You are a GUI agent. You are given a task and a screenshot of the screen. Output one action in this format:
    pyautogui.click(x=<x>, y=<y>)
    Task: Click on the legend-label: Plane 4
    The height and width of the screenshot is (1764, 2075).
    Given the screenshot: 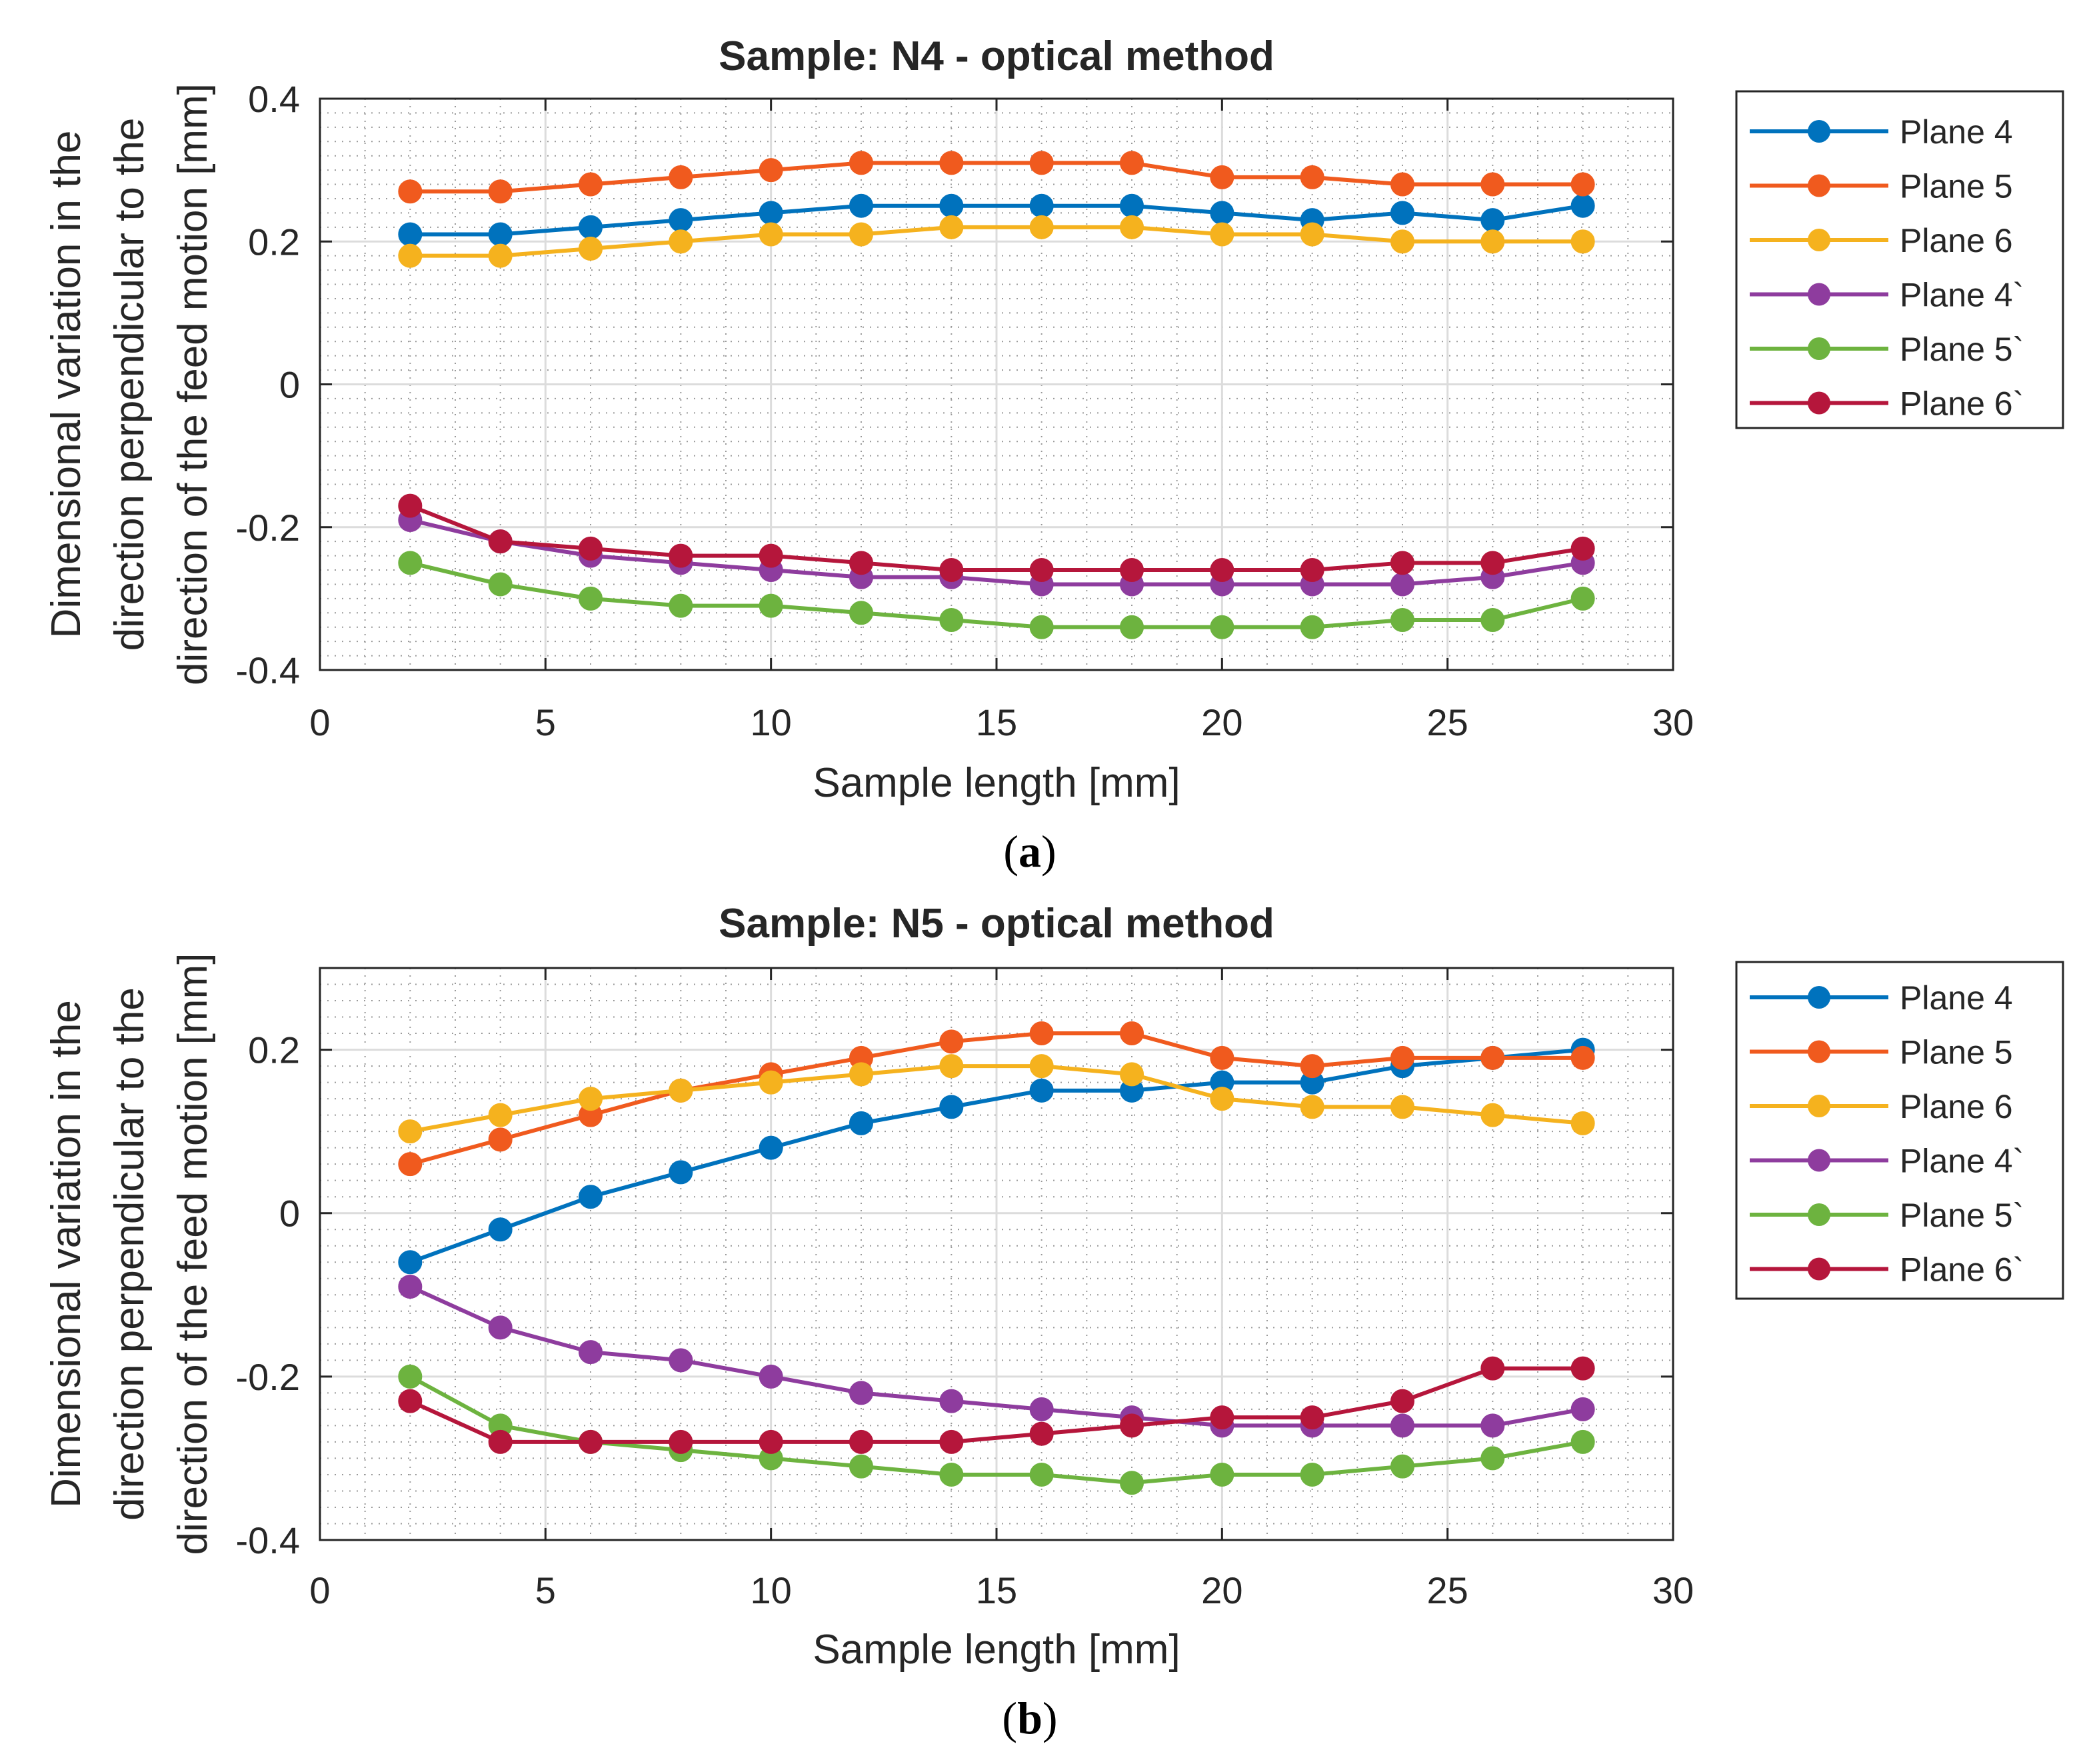 What is the action you would take?
    pyautogui.click(x=1956, y=998)
    